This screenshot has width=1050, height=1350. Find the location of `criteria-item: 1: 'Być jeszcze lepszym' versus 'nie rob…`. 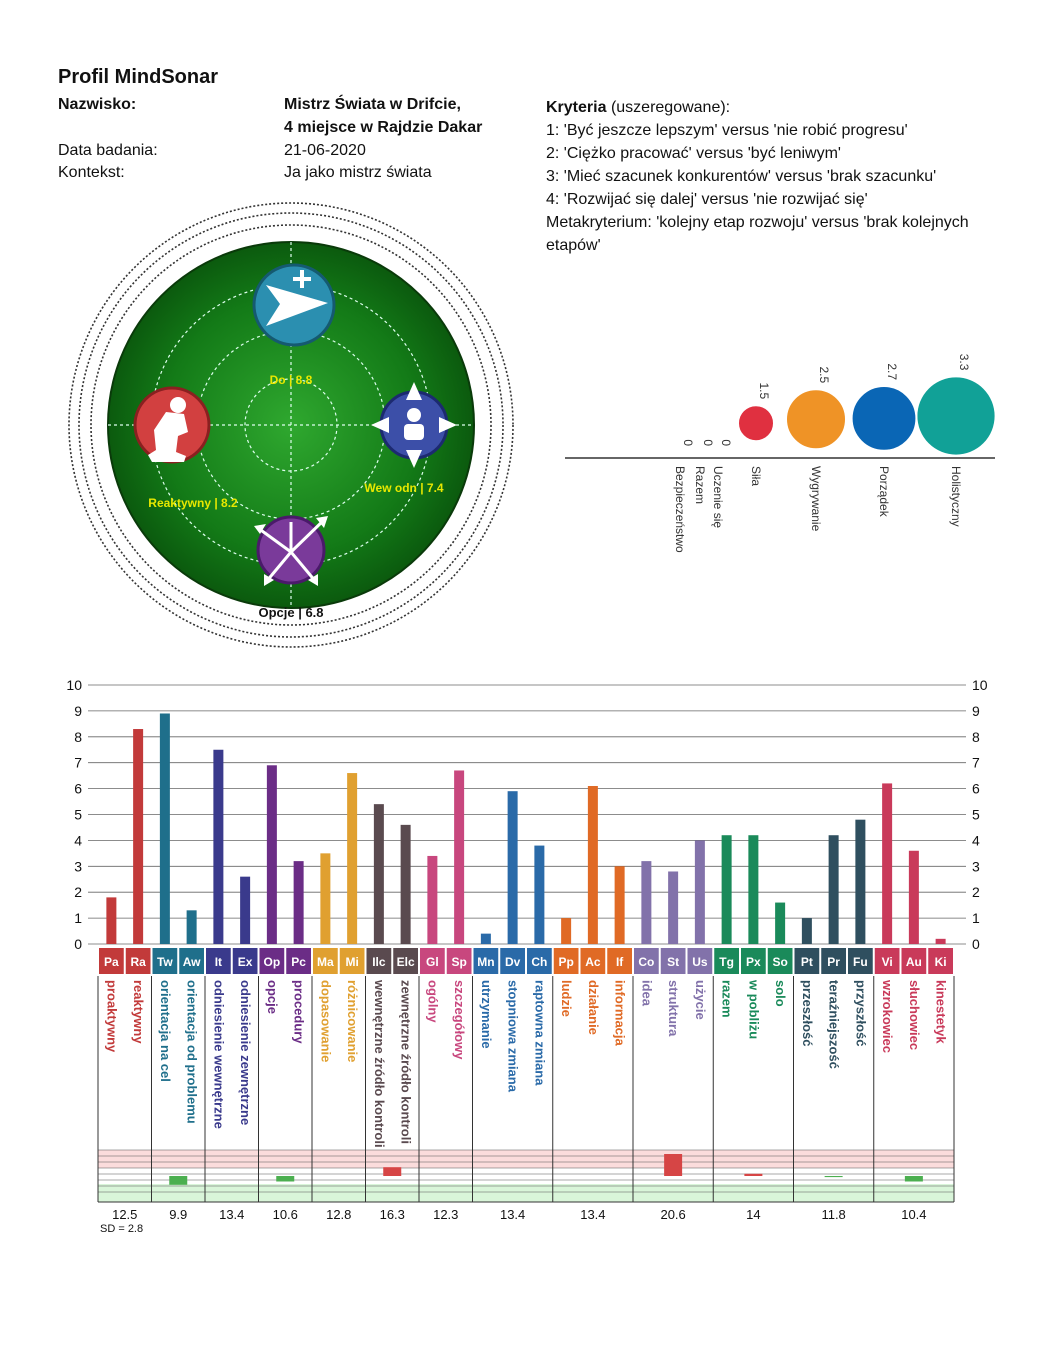

criteria-item: 1: 'Być jeszcze lepszym' versus 'nie rob… is located at coordinates (727, 130).